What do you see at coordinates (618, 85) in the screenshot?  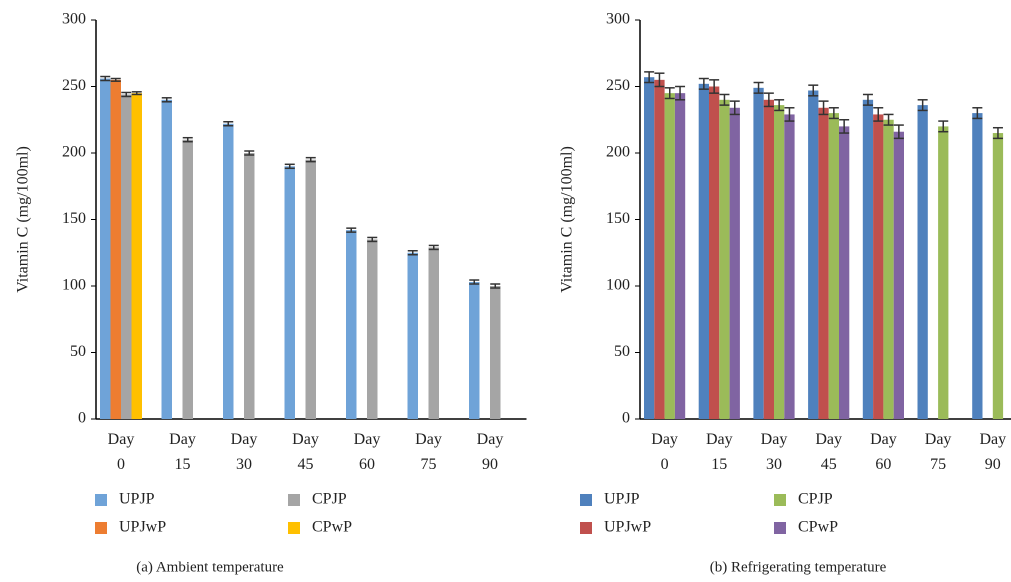 I see `y-tick-label: 250` at bounding box center [618, 85].